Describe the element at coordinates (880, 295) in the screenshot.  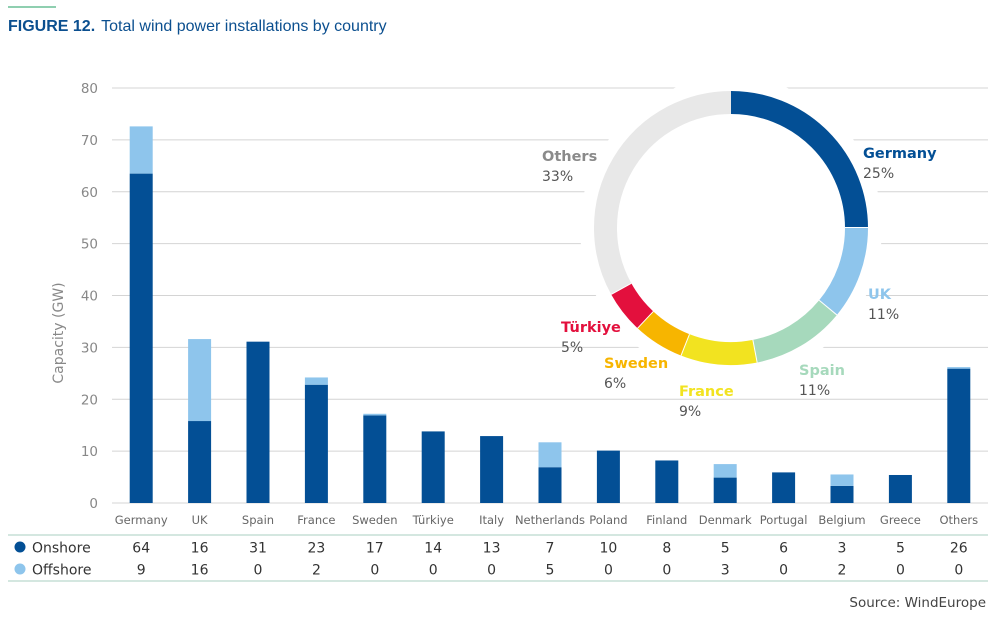
I see `donut-label: UK` at that location.